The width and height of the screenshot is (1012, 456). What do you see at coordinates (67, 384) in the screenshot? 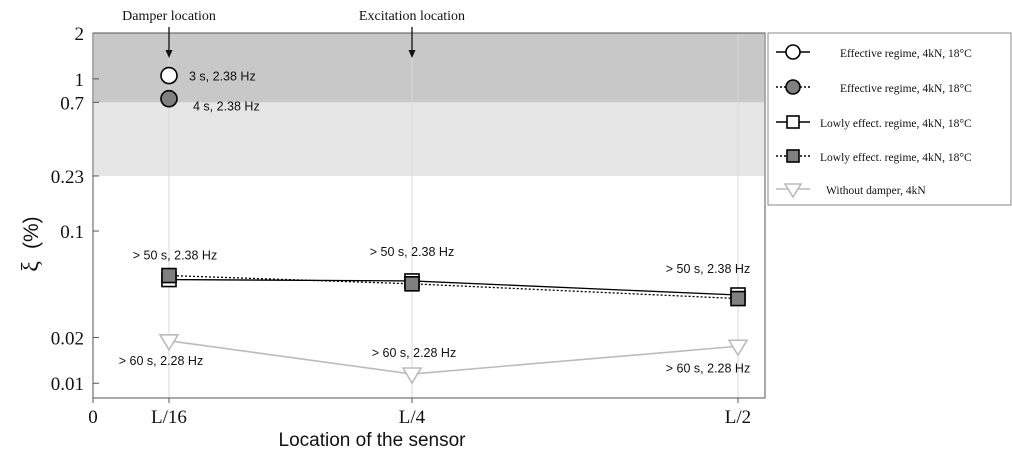
I see `y-tick-label: 0.01` at bounding box center [67, 384].